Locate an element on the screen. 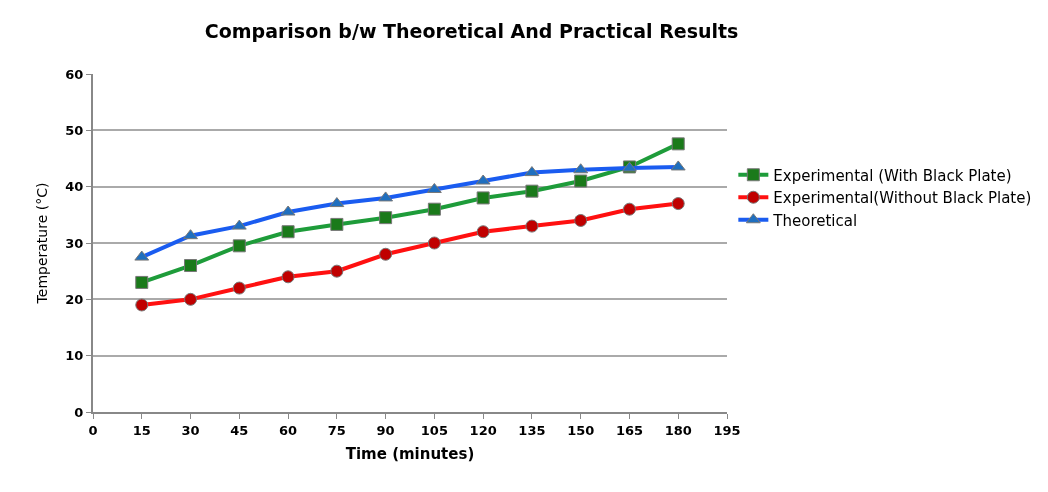 The image size is (1048, 492). y-tick-label: 10 is located at coordinates (74, 356).